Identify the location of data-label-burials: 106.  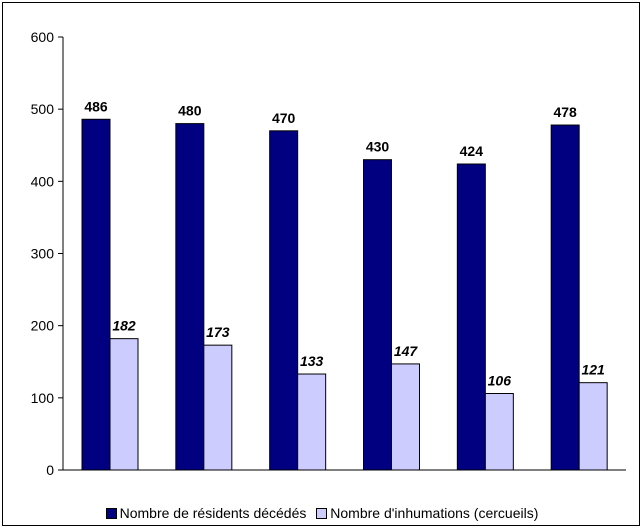
(500, 381).